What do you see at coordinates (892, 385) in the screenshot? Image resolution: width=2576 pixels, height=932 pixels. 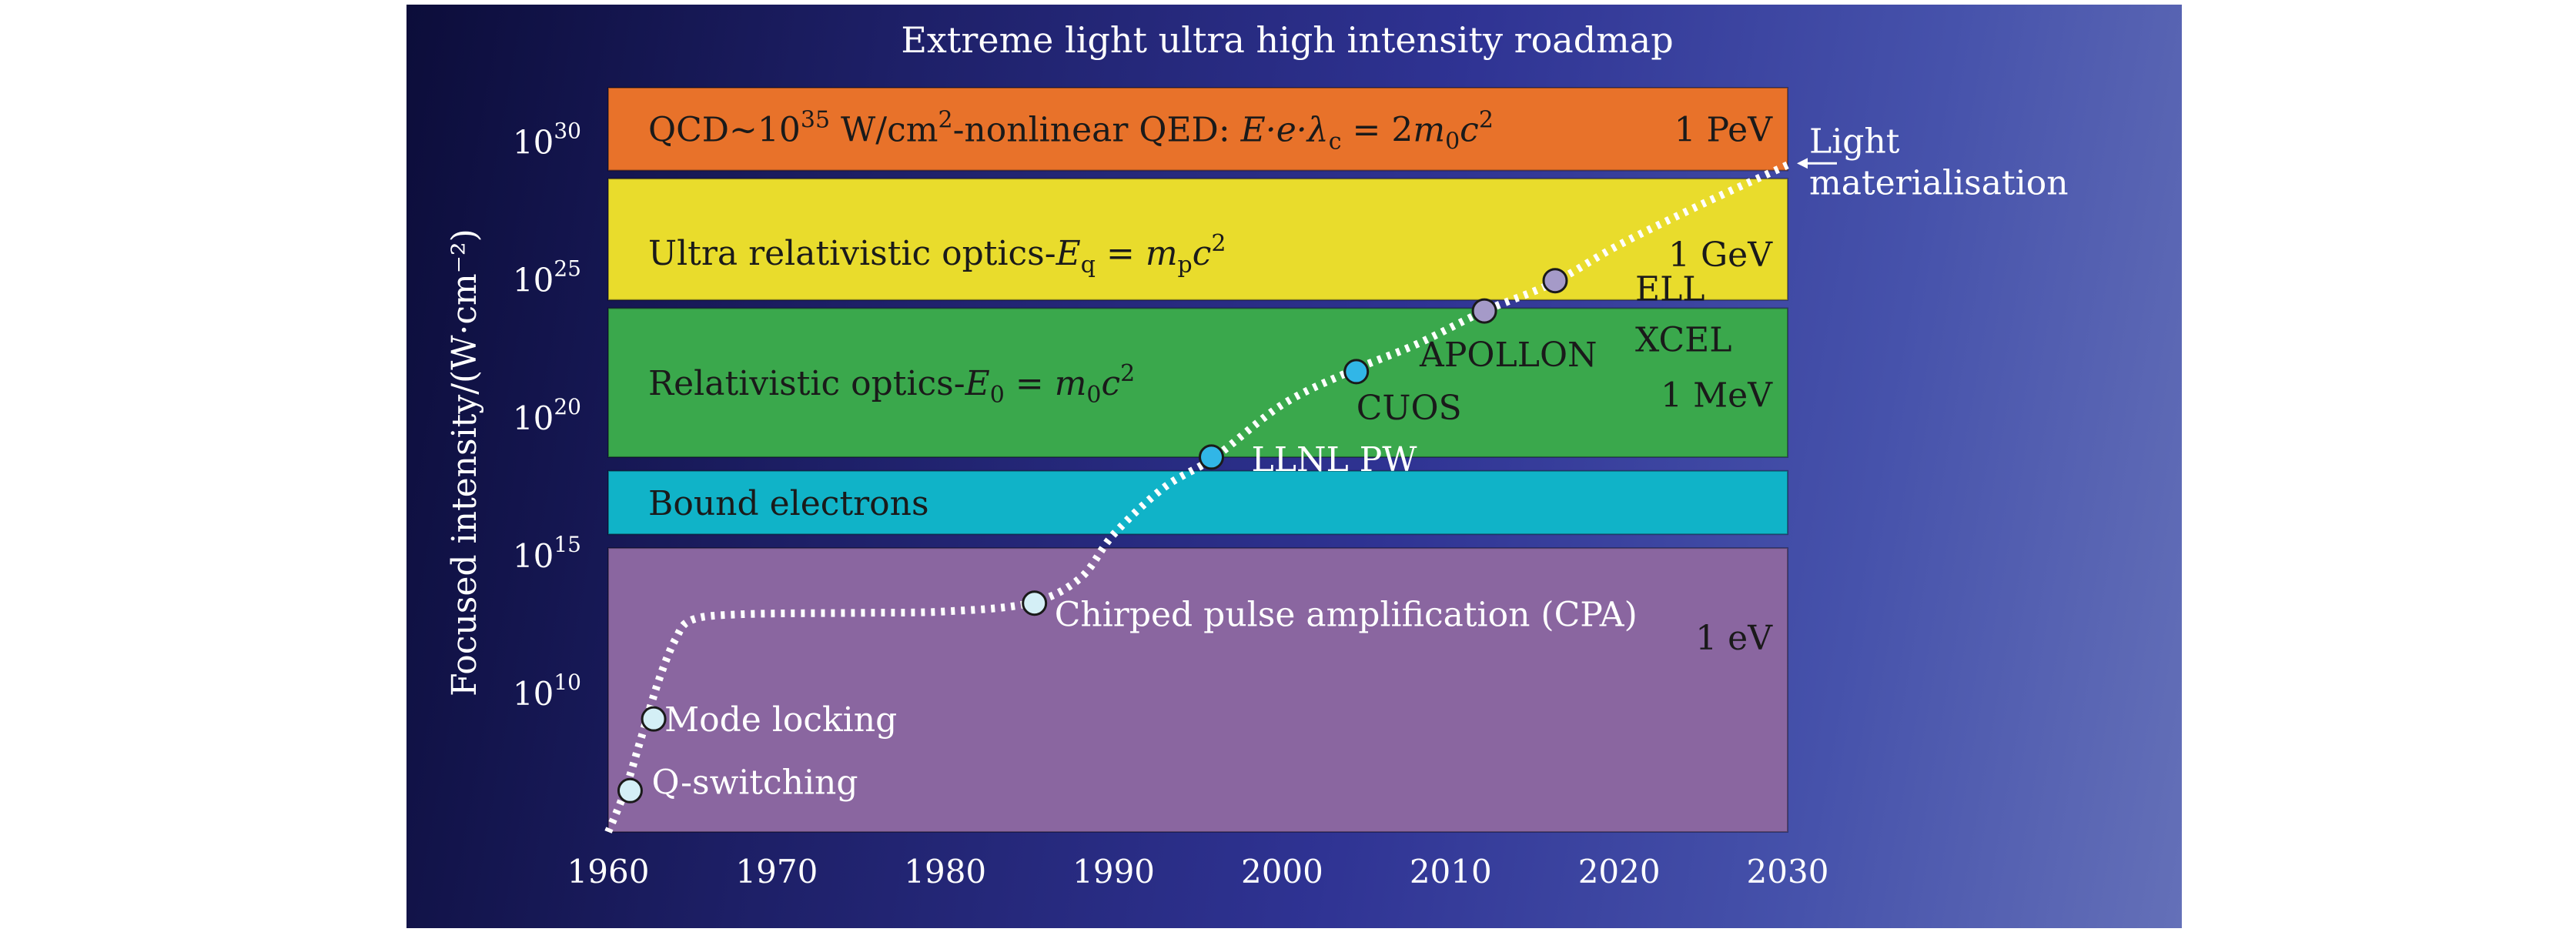 I see `band-label-relativistic: Relativistic optics-E0 = m0c2` at bounding box center [892, 385].